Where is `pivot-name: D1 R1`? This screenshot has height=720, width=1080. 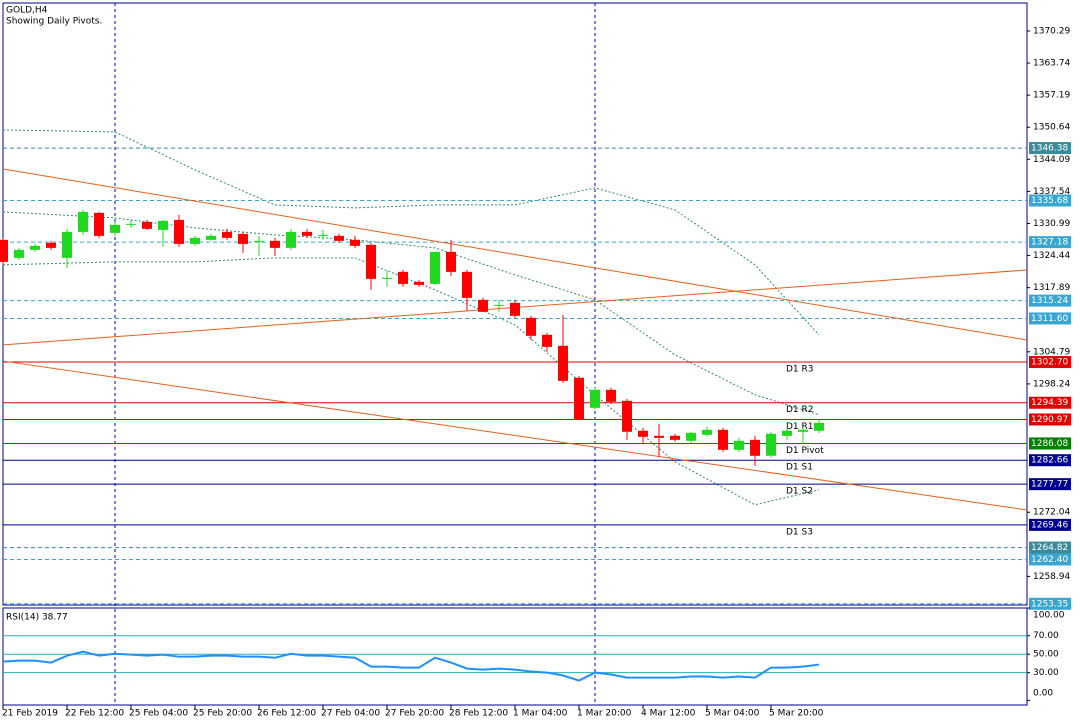 pivot-name: D1 R1 is located at coordinates (800, 427).